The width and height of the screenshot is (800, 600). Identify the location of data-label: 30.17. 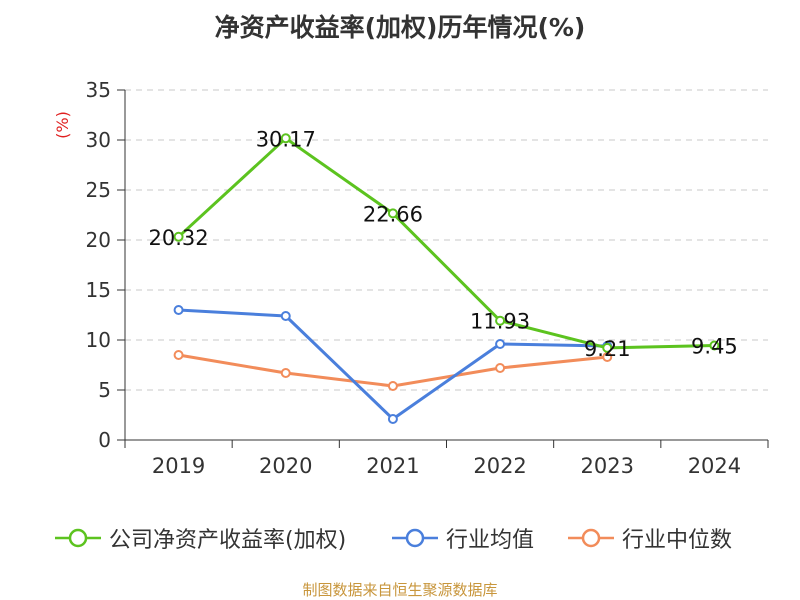
(286, 139).